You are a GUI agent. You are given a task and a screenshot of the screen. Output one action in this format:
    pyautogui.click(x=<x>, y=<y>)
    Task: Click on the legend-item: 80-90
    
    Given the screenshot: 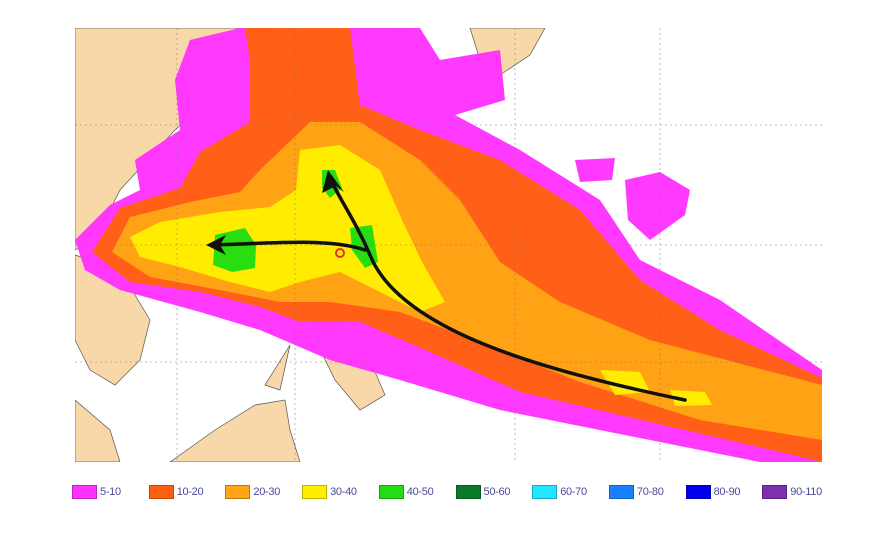 What is the action you would take?
    pyautogui.click(x=713, y=492)
    